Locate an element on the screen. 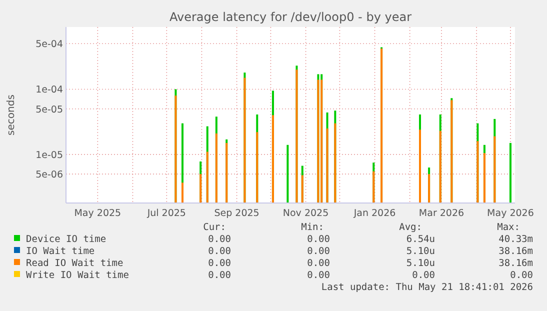 The width and height of the screenshot is (547, 311). x-tick-label: May 2026 is located at coordinates (510, 213).